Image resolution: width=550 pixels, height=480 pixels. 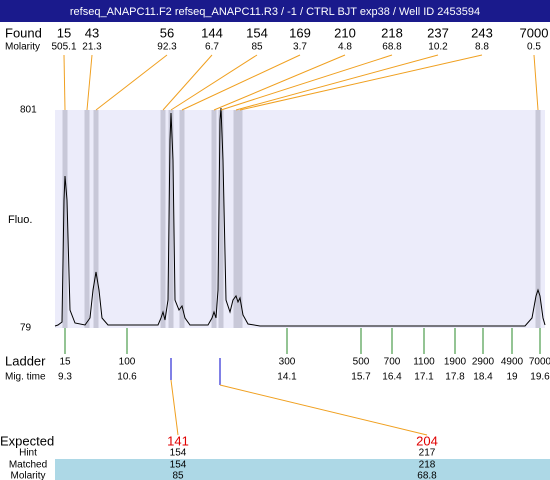 What do you see at coordinates (345, 32) in the screenshot?
I see `peak-size: 210` at bounding box center [345, 32].